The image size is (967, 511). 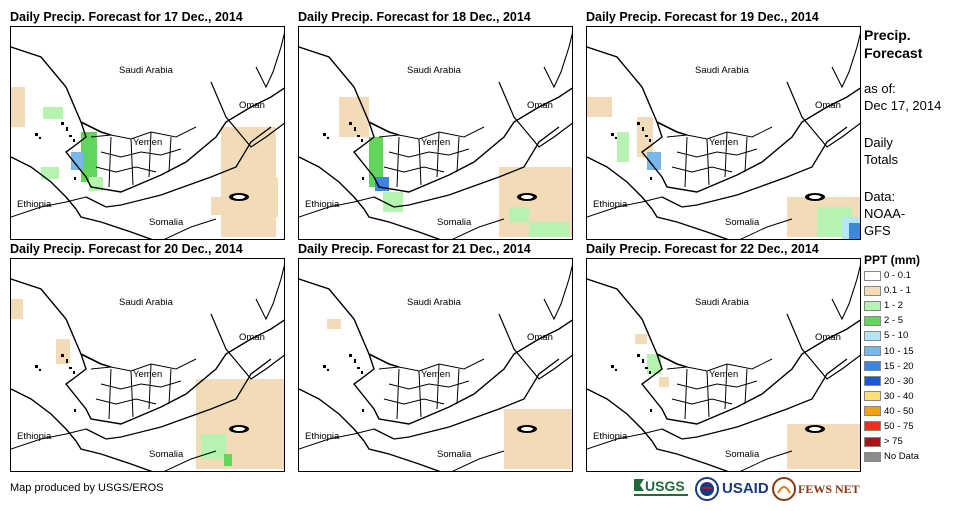 I want to click on legend-label: 20 - 30, so click(x=899, y=381).